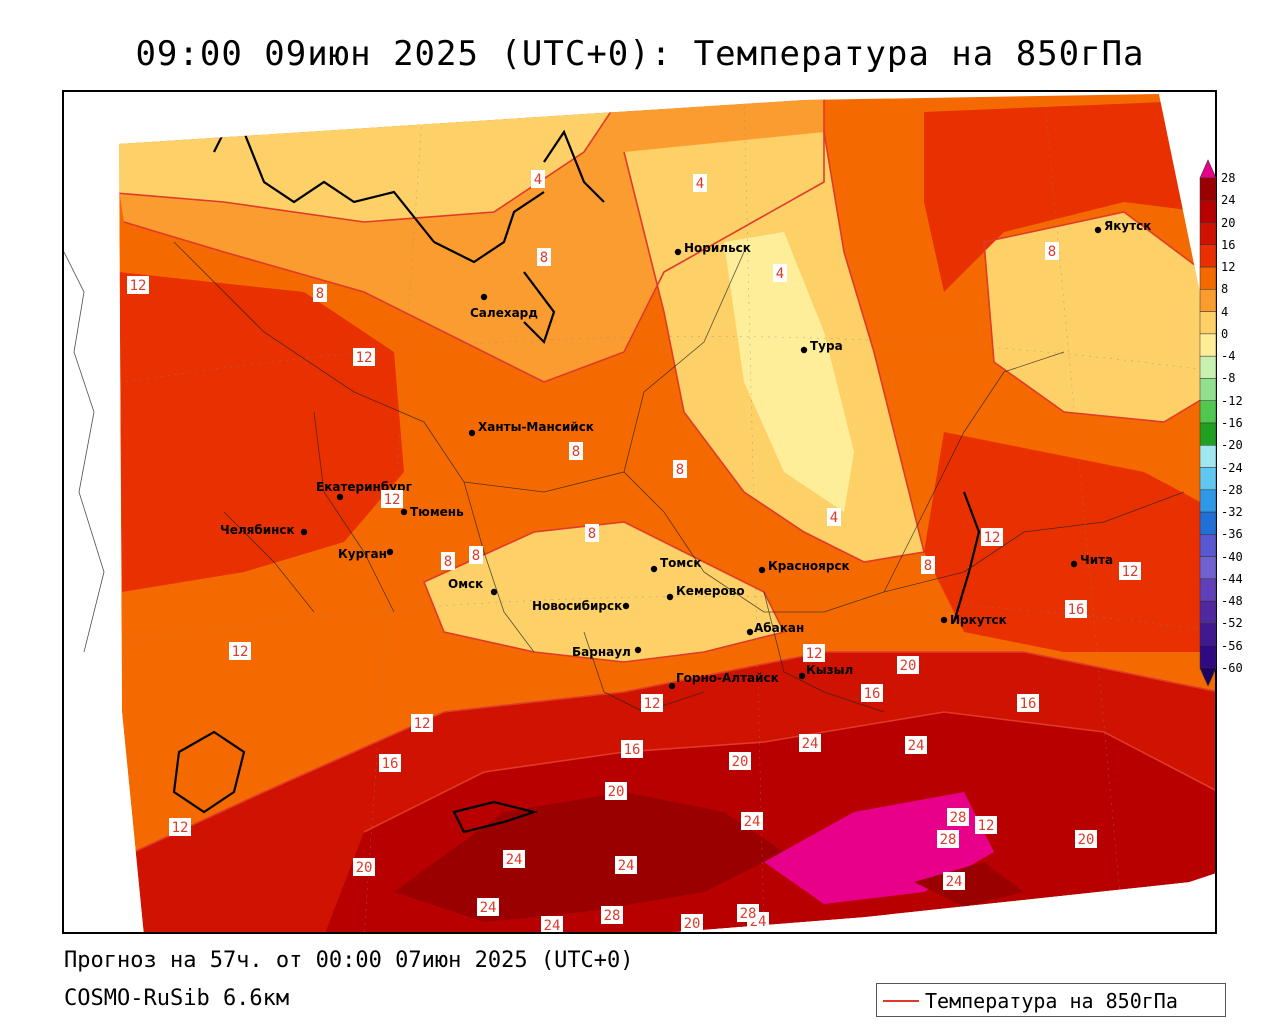  I want to click on legend-label: Температура на 850гПа, so click(1051, 1001).